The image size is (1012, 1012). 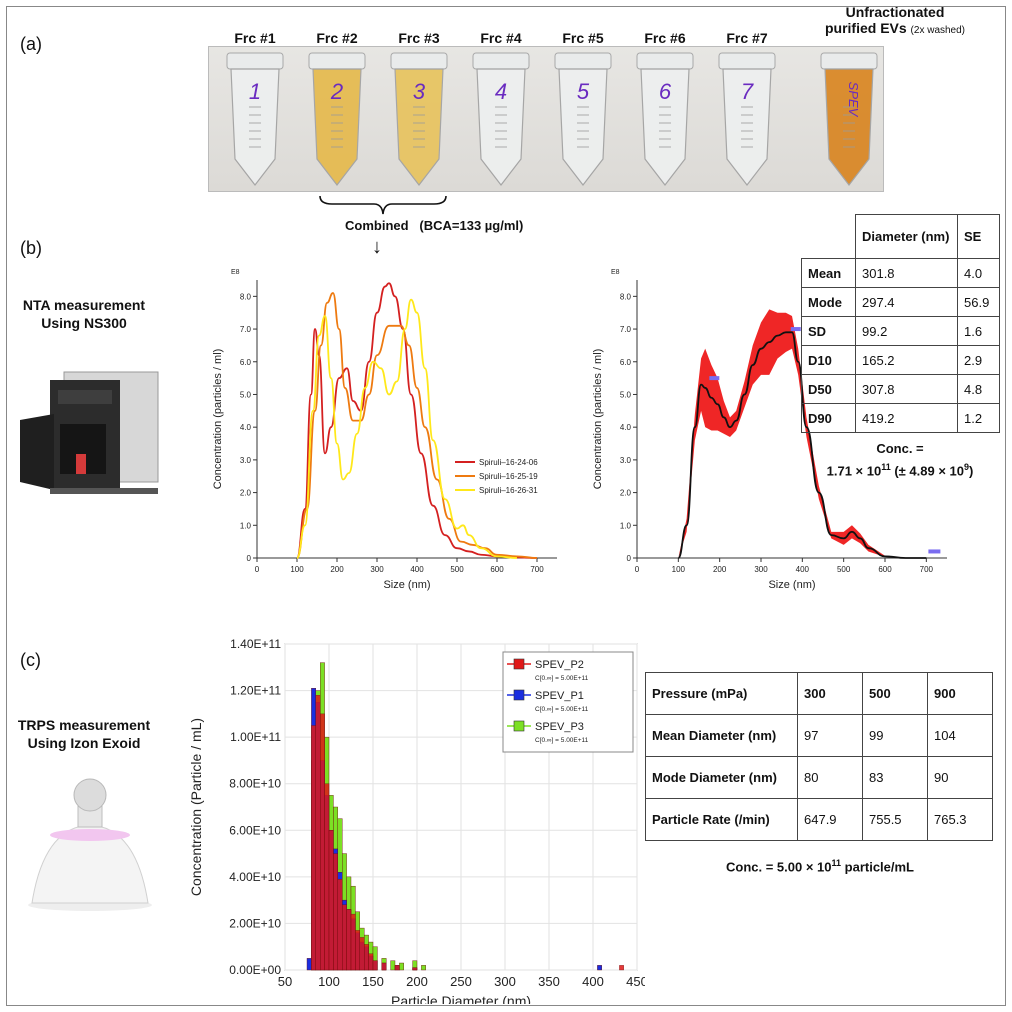 What do you see at coordinates (583, 38) in the screenshot?
I see `fraction-label-5: Frc #5` at bounding box center [583, 38].